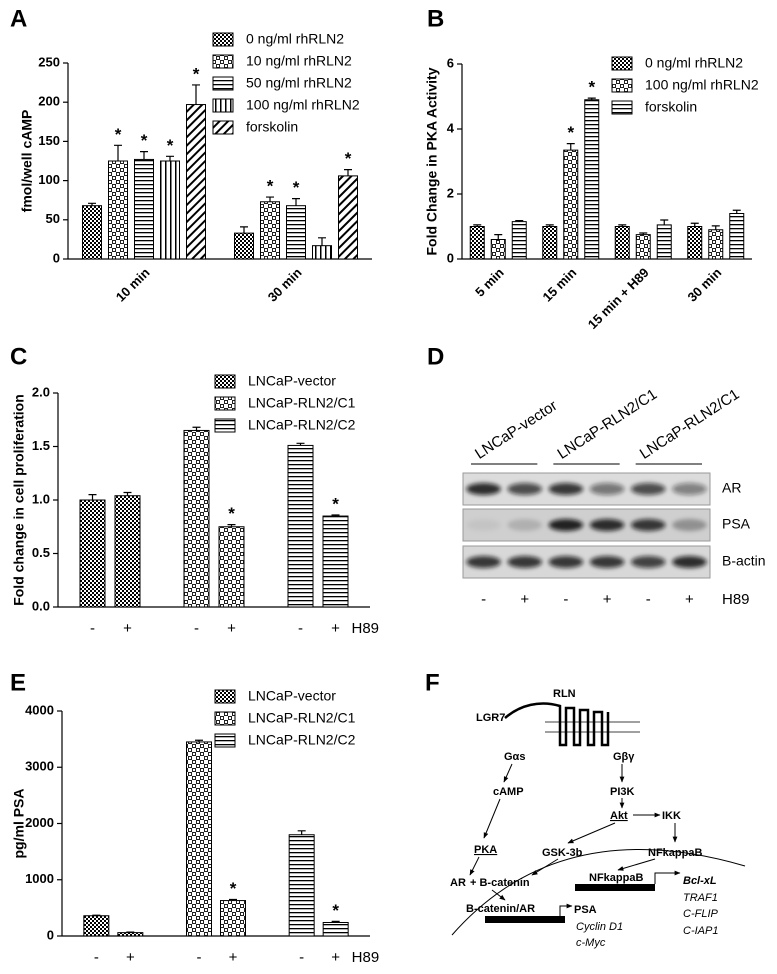 The height and width of the screenshot is (974, 777). What do you see at coordinates (272, 127) in the screenshot?
I see `legend-label: forskolin` at bounding box center [272, 127].